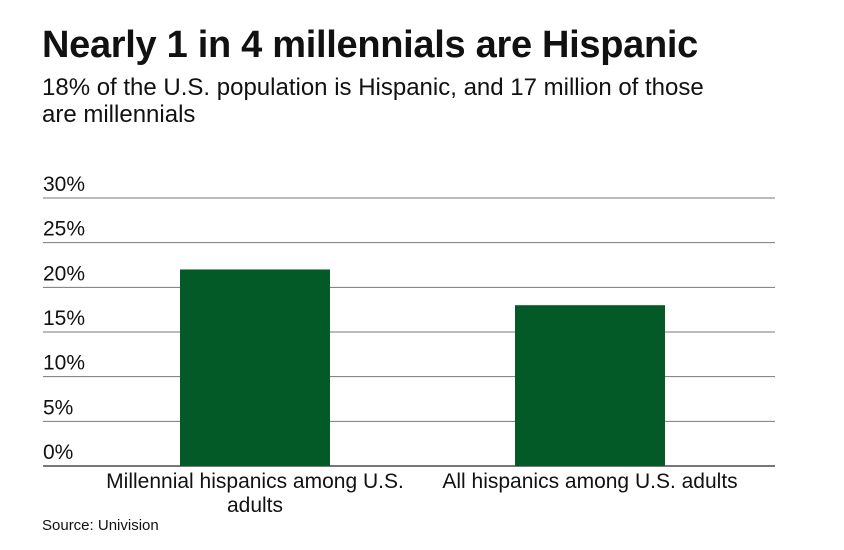 This screenshot has width=844, height=550. What do you see at coordinates (64, 184) in the screenshot?
I see `y-tick-label: 30%` at bounding box center [64, 184].